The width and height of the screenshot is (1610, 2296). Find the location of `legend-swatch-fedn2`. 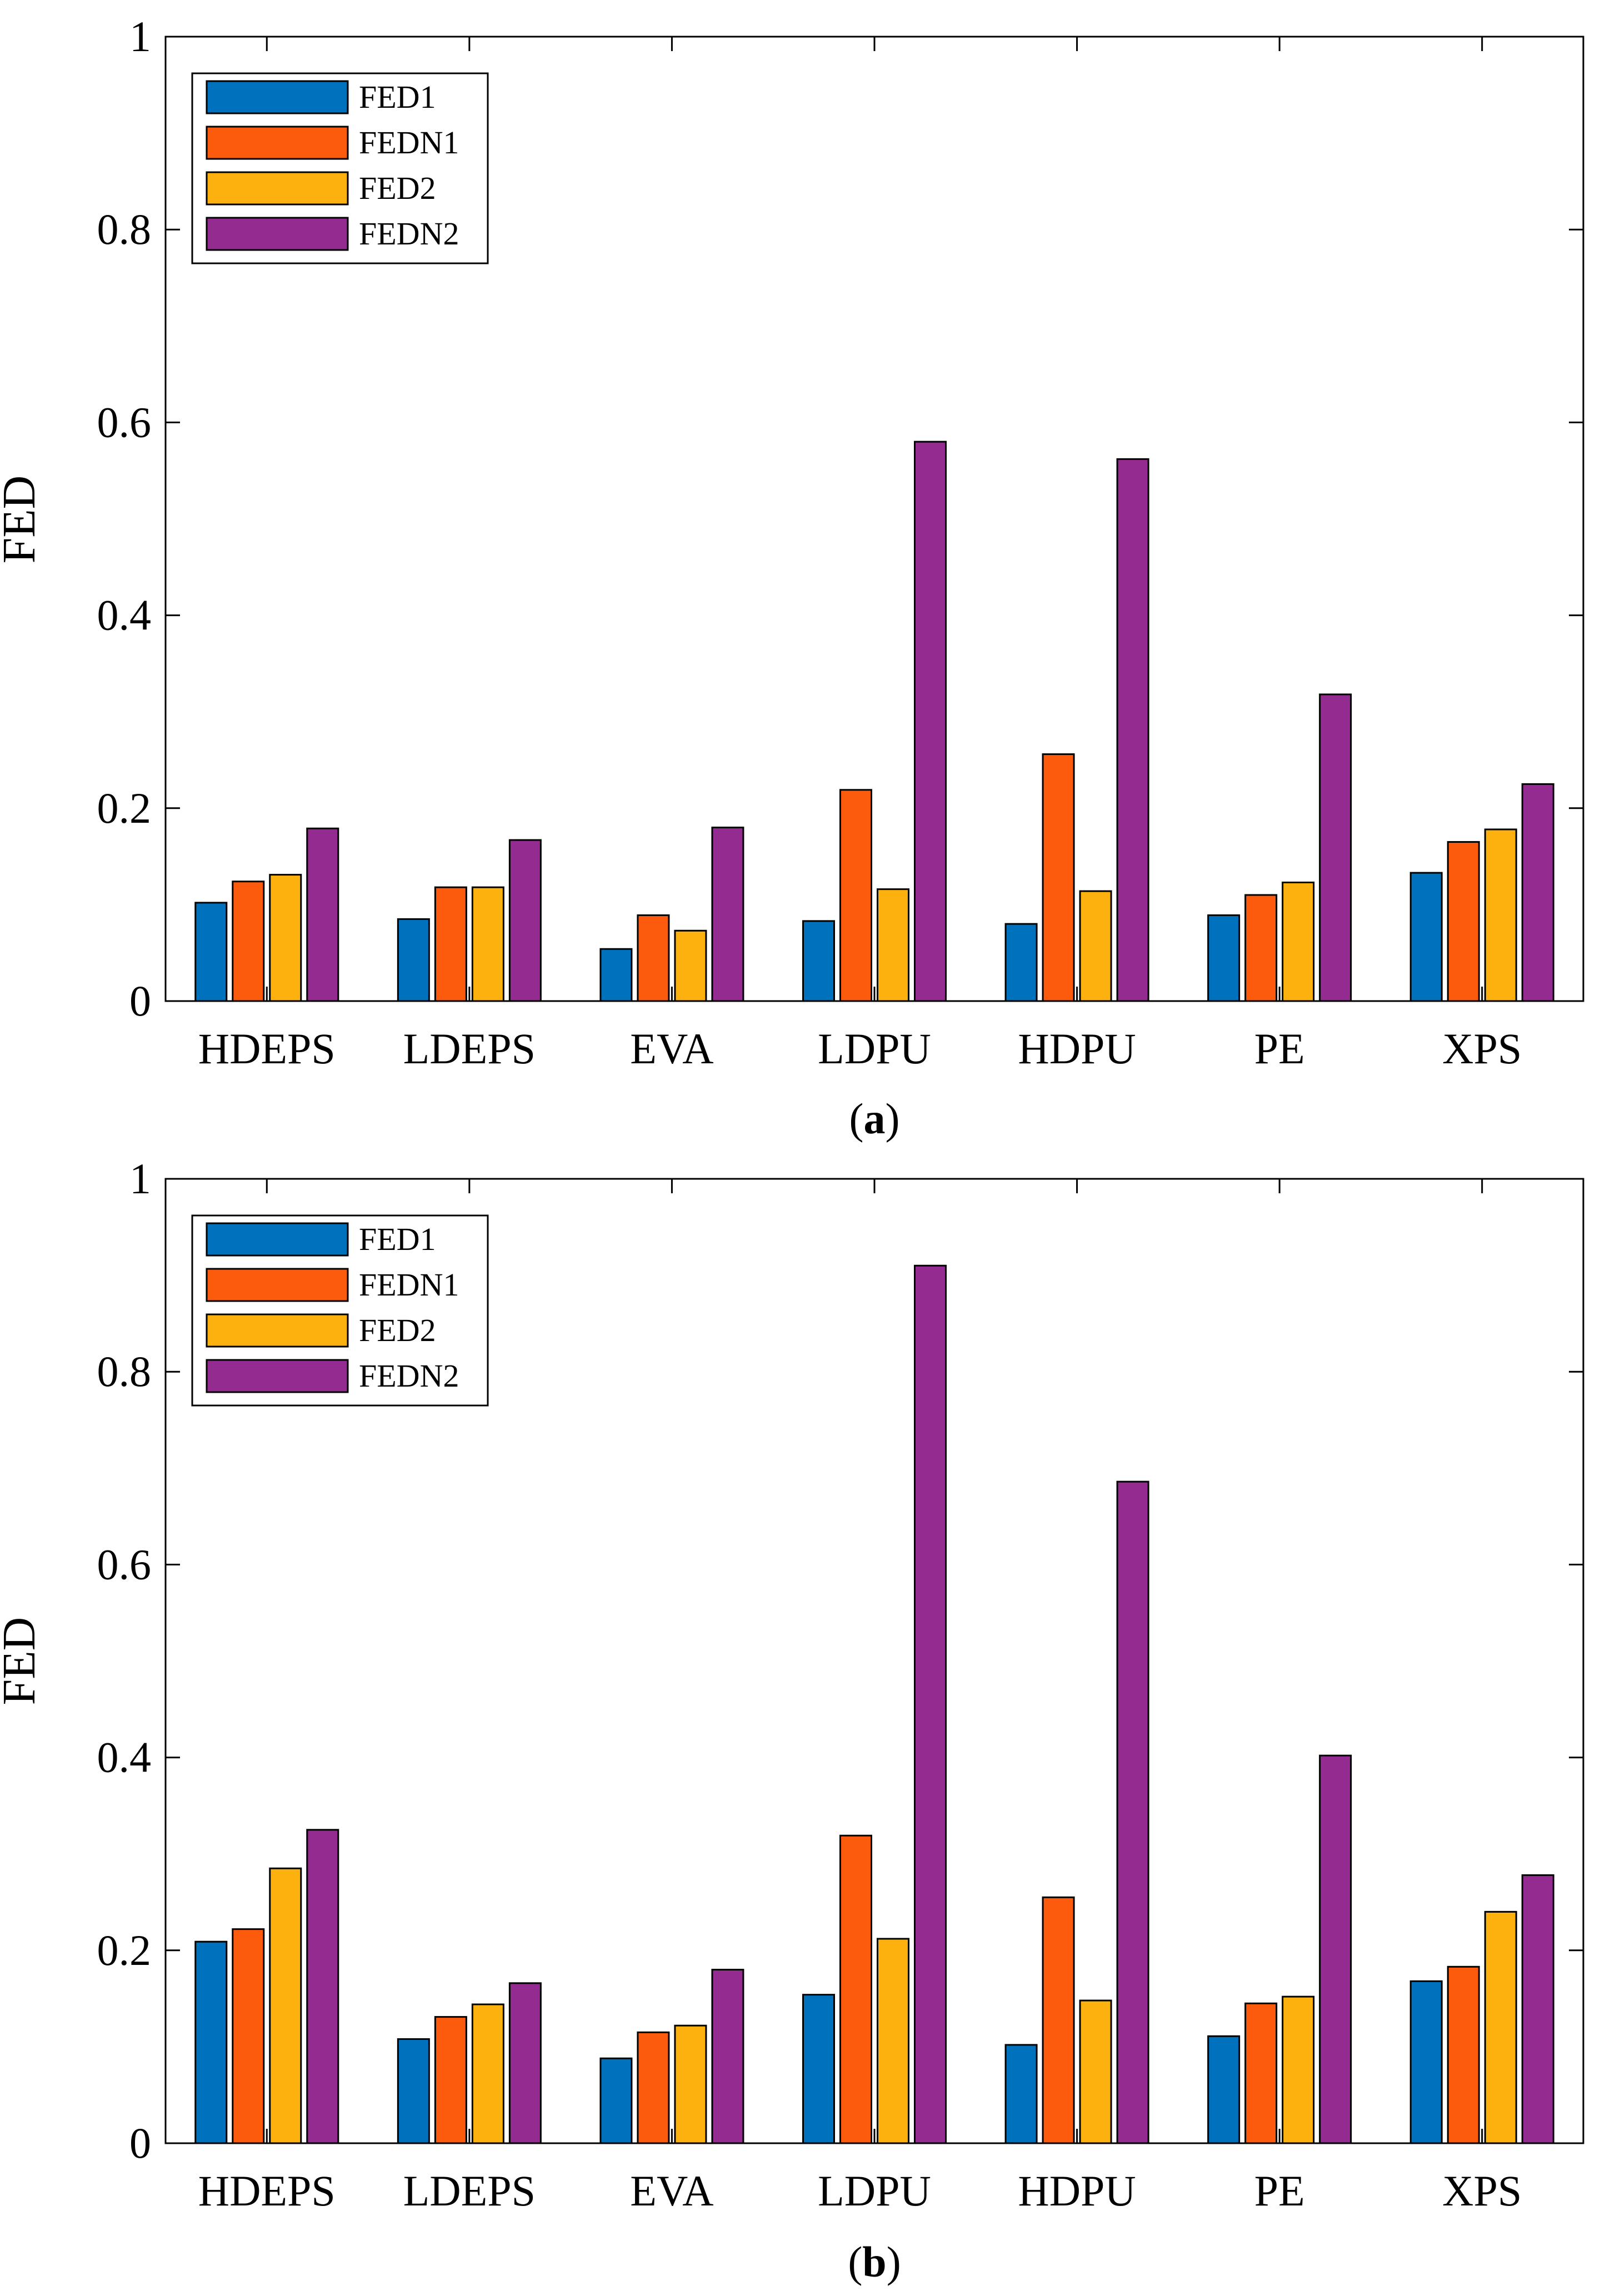

legend-swatch-fedn2 is located at coordinates (277, 234).